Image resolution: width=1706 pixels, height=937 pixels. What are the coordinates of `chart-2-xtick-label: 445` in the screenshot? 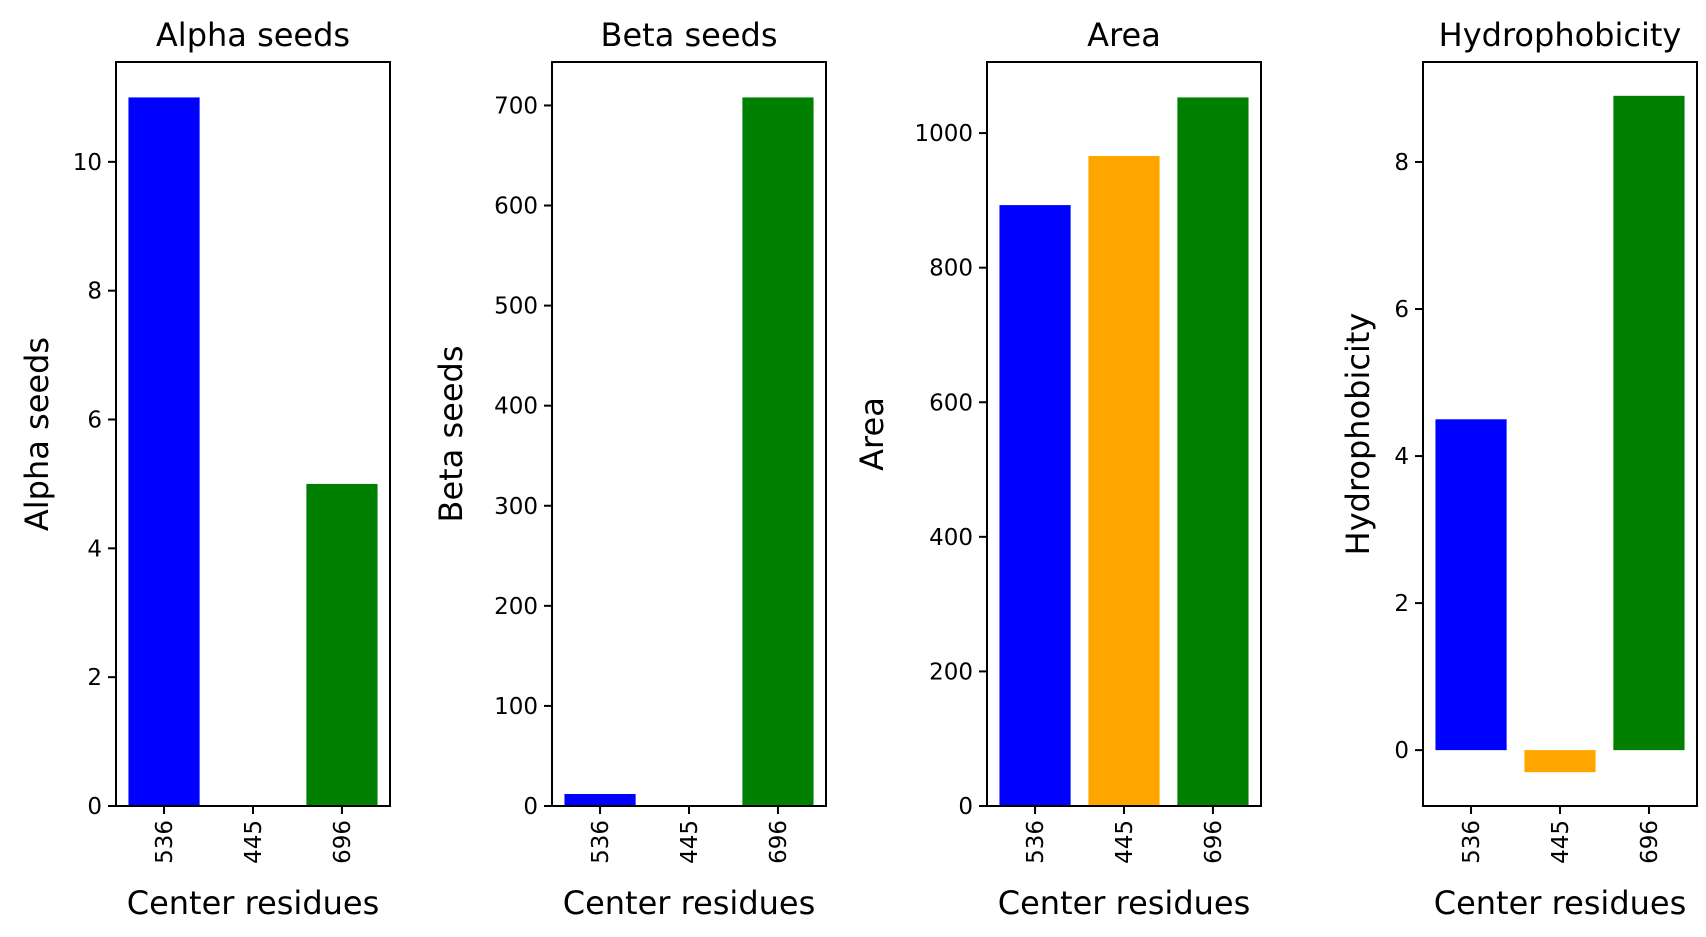 It's located at (690, 842).